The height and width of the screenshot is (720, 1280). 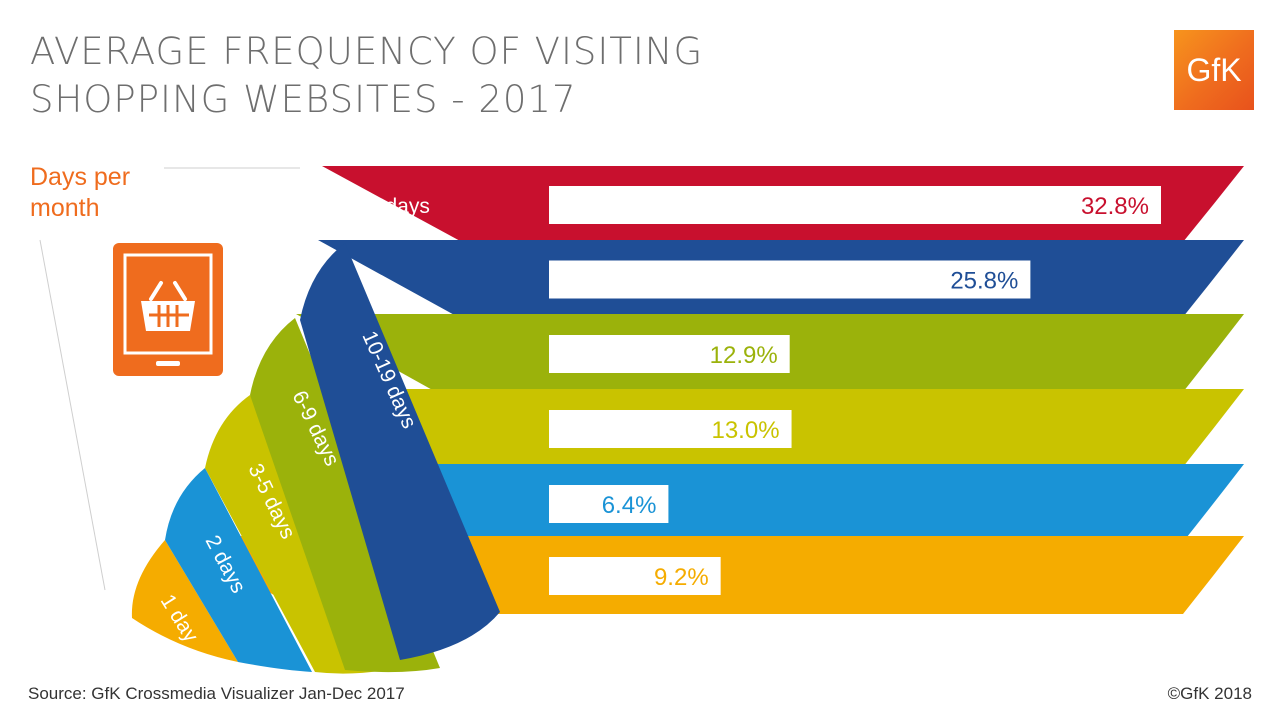 I want to click on category-label-20-days: 20+ days, so click(x=387, y=206).